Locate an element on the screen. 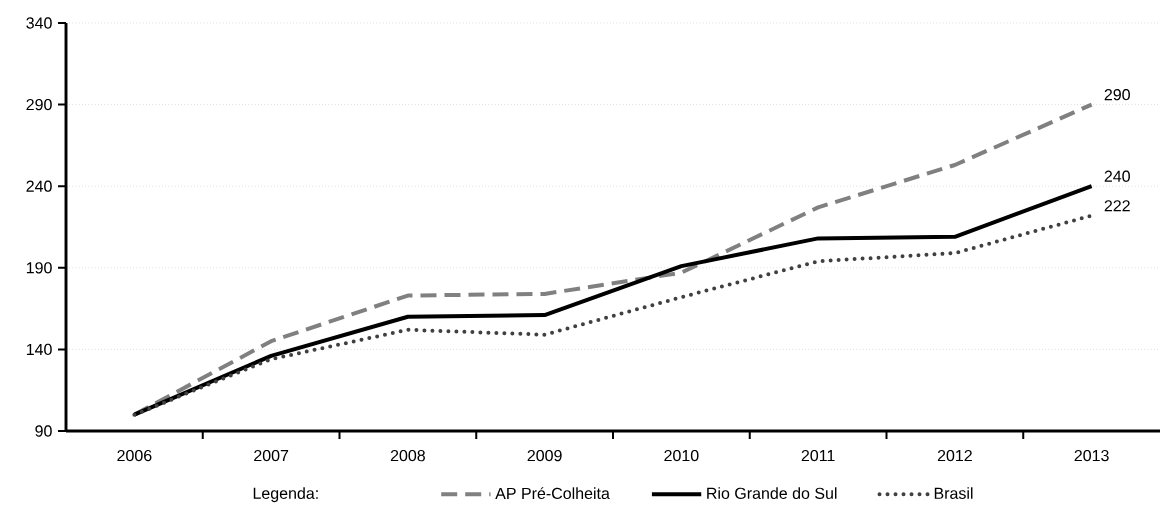 The height and width of the screenshot is (509, 1165). annotation: 222 is located at coordinates (1117, 206).